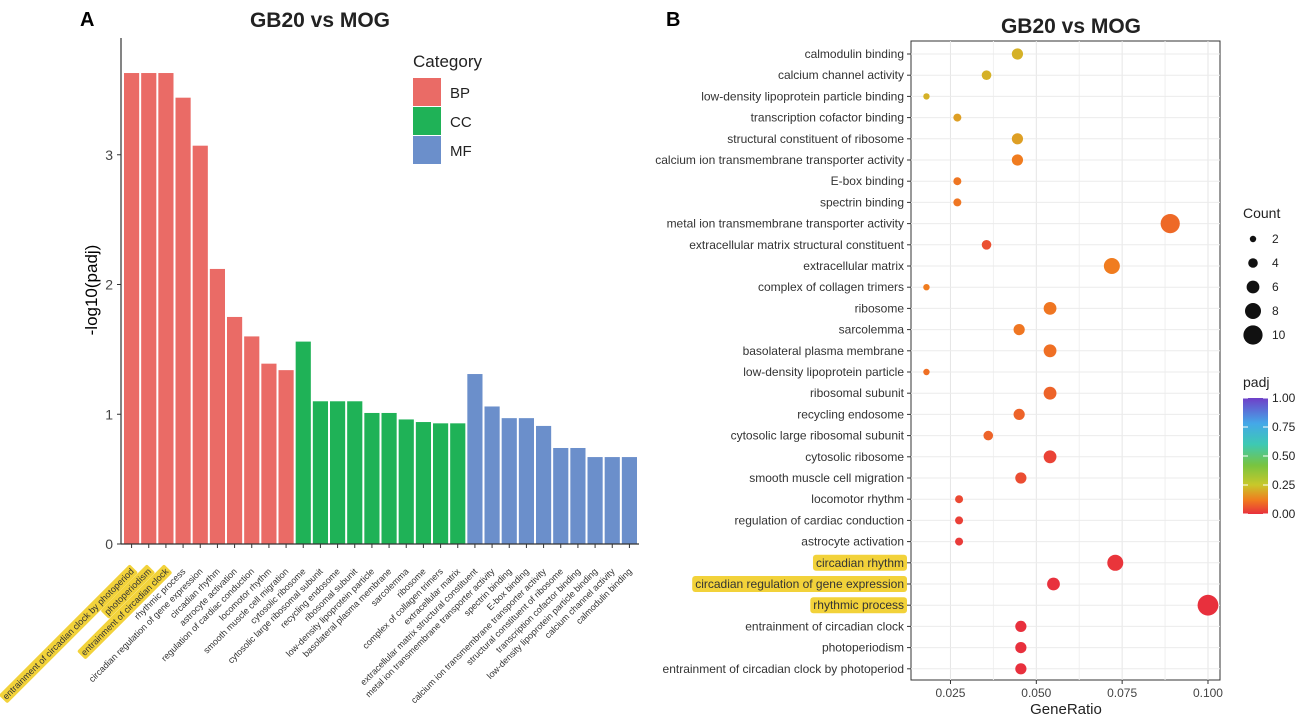 Image resolution: width=1300 pixels, height=719 pixels. Describe the element at coordinates (1071, 26) in the screenshot. I see `panel-b-title: GB20 vs MOG` at that location.